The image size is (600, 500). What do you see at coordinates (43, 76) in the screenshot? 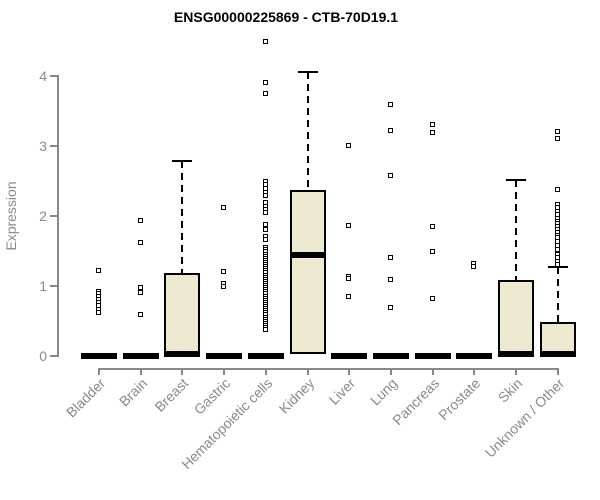
I see `y-tick-label: 4` at bounding box center [43, 76].